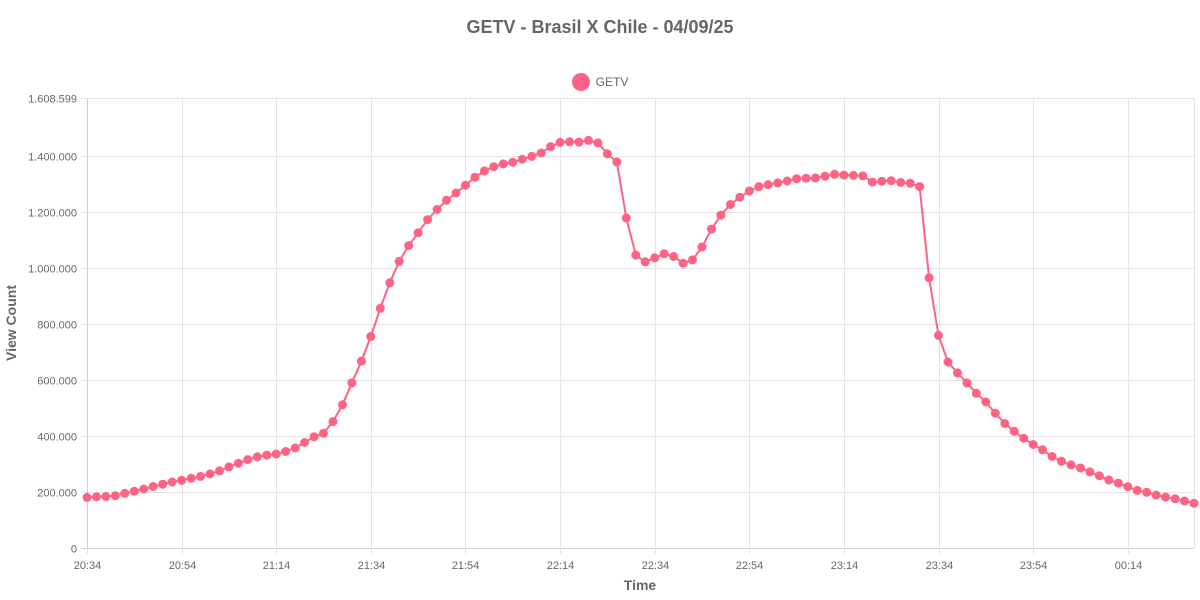 The width and height of the screenshot is (1200, 600). Describe the element at coordinates (656, 566) in the screenshot. I see `x-tick-label: 22:34` at that location.